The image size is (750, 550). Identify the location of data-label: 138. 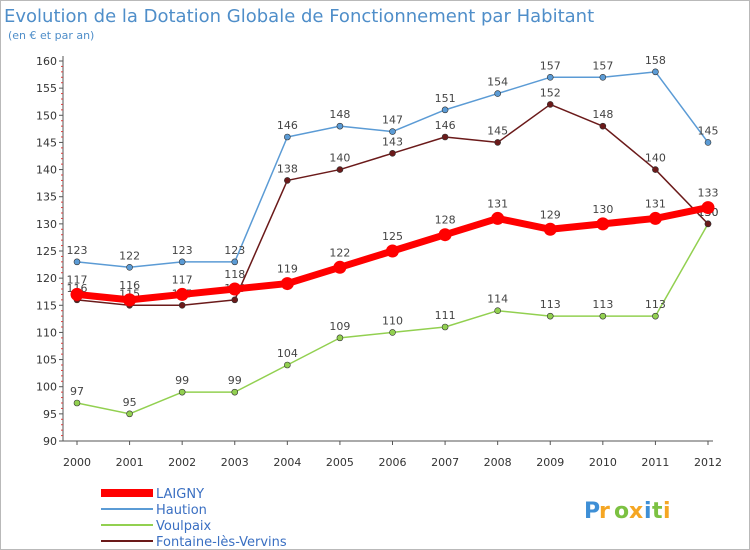
(287, 168).